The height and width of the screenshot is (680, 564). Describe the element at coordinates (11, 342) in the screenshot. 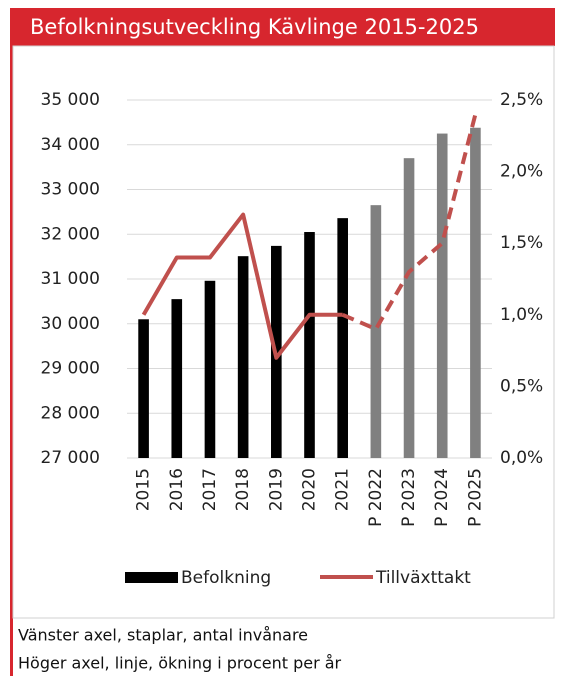

I see `left-border` at that location.